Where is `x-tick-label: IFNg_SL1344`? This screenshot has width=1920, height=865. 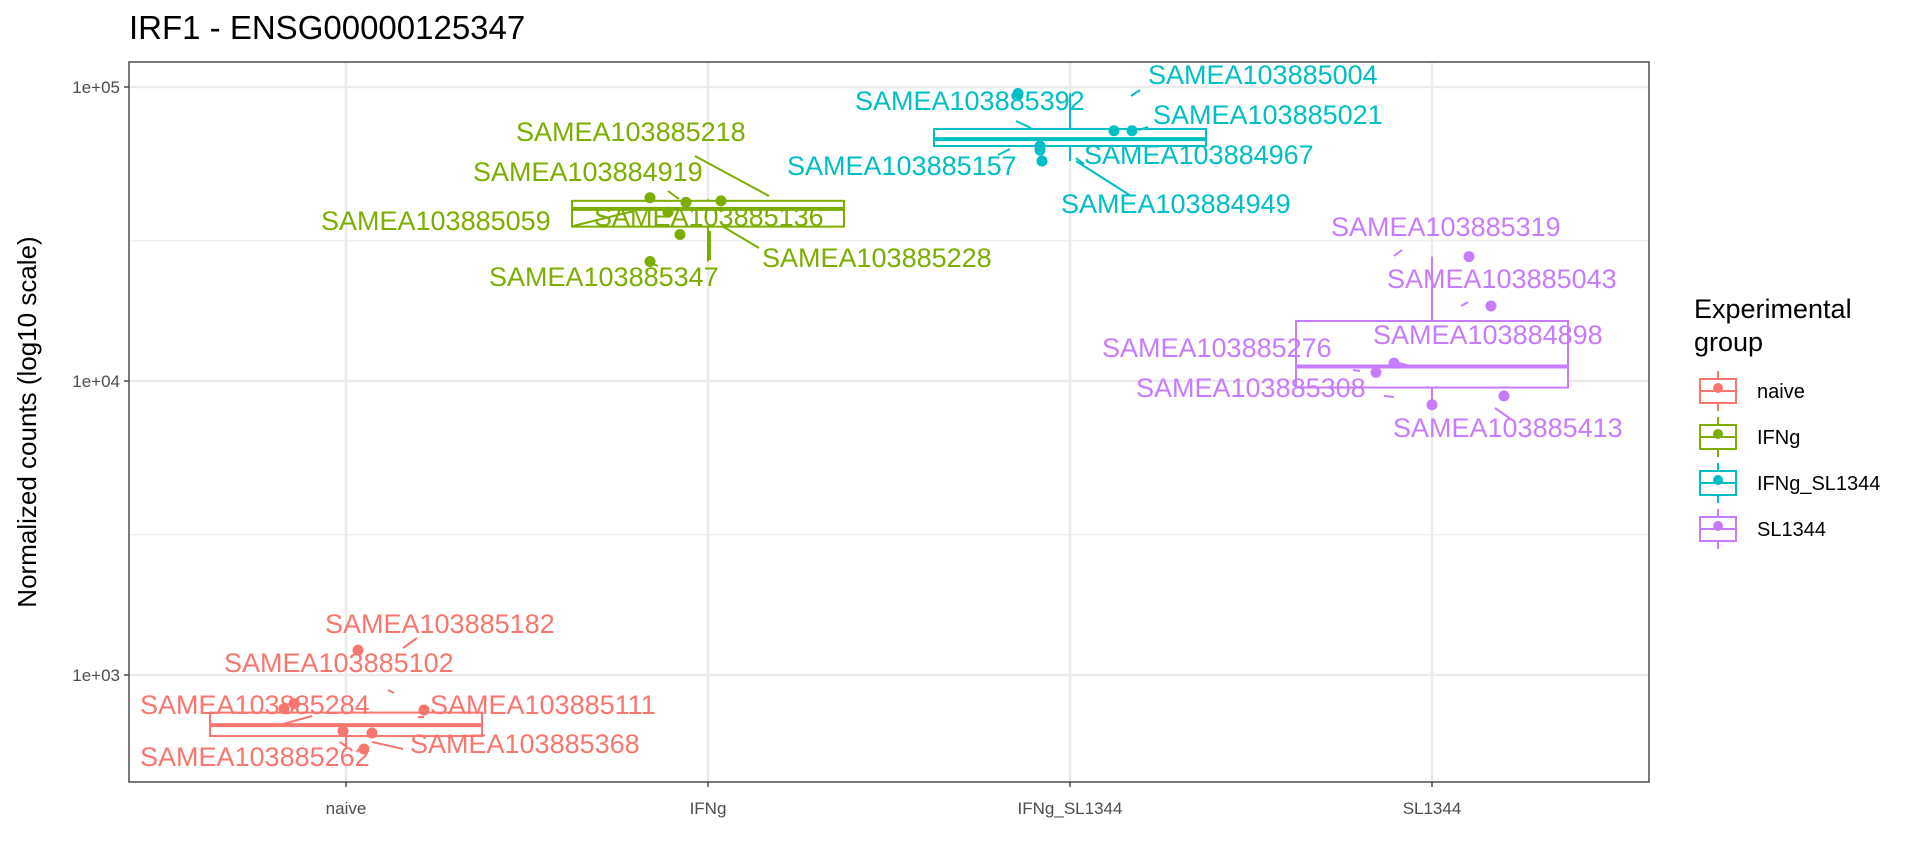 x-tick-label: IFNg_SL1344 is located at coordinates (1070, 808).